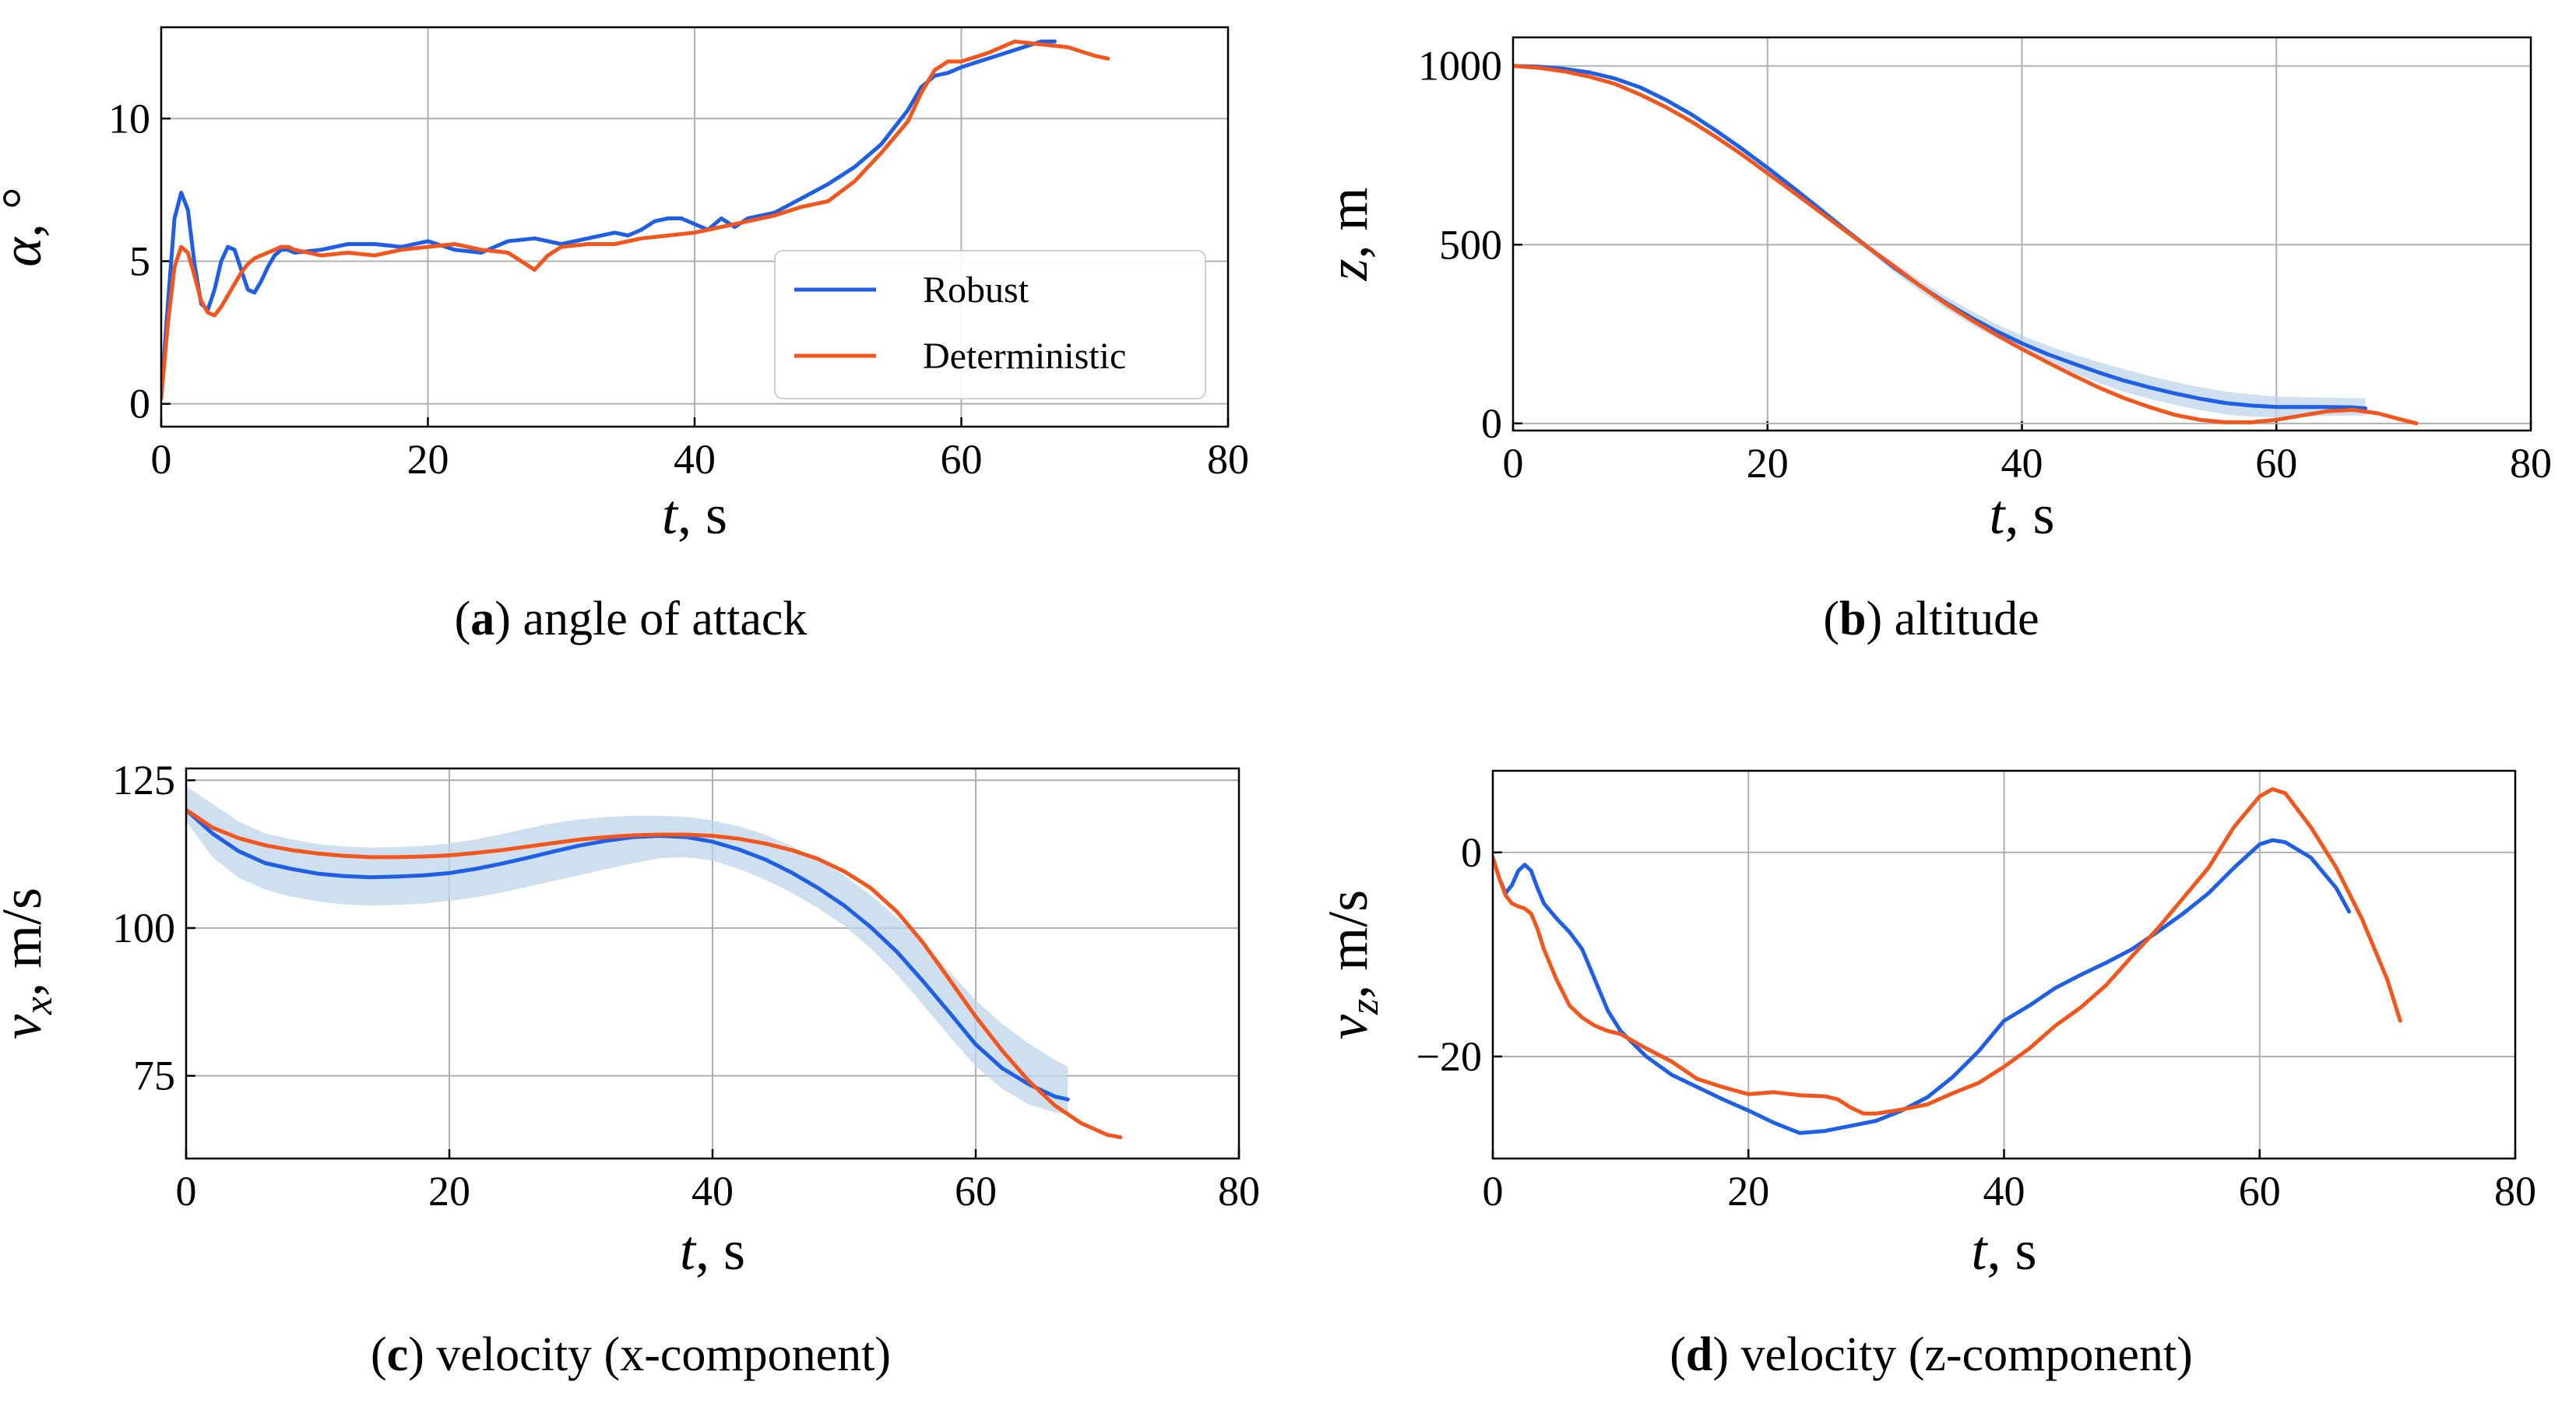 The height and width of the screenshot is (1410, 2576). I want to click on legend-robust-label: Robust, so click(976, 290).